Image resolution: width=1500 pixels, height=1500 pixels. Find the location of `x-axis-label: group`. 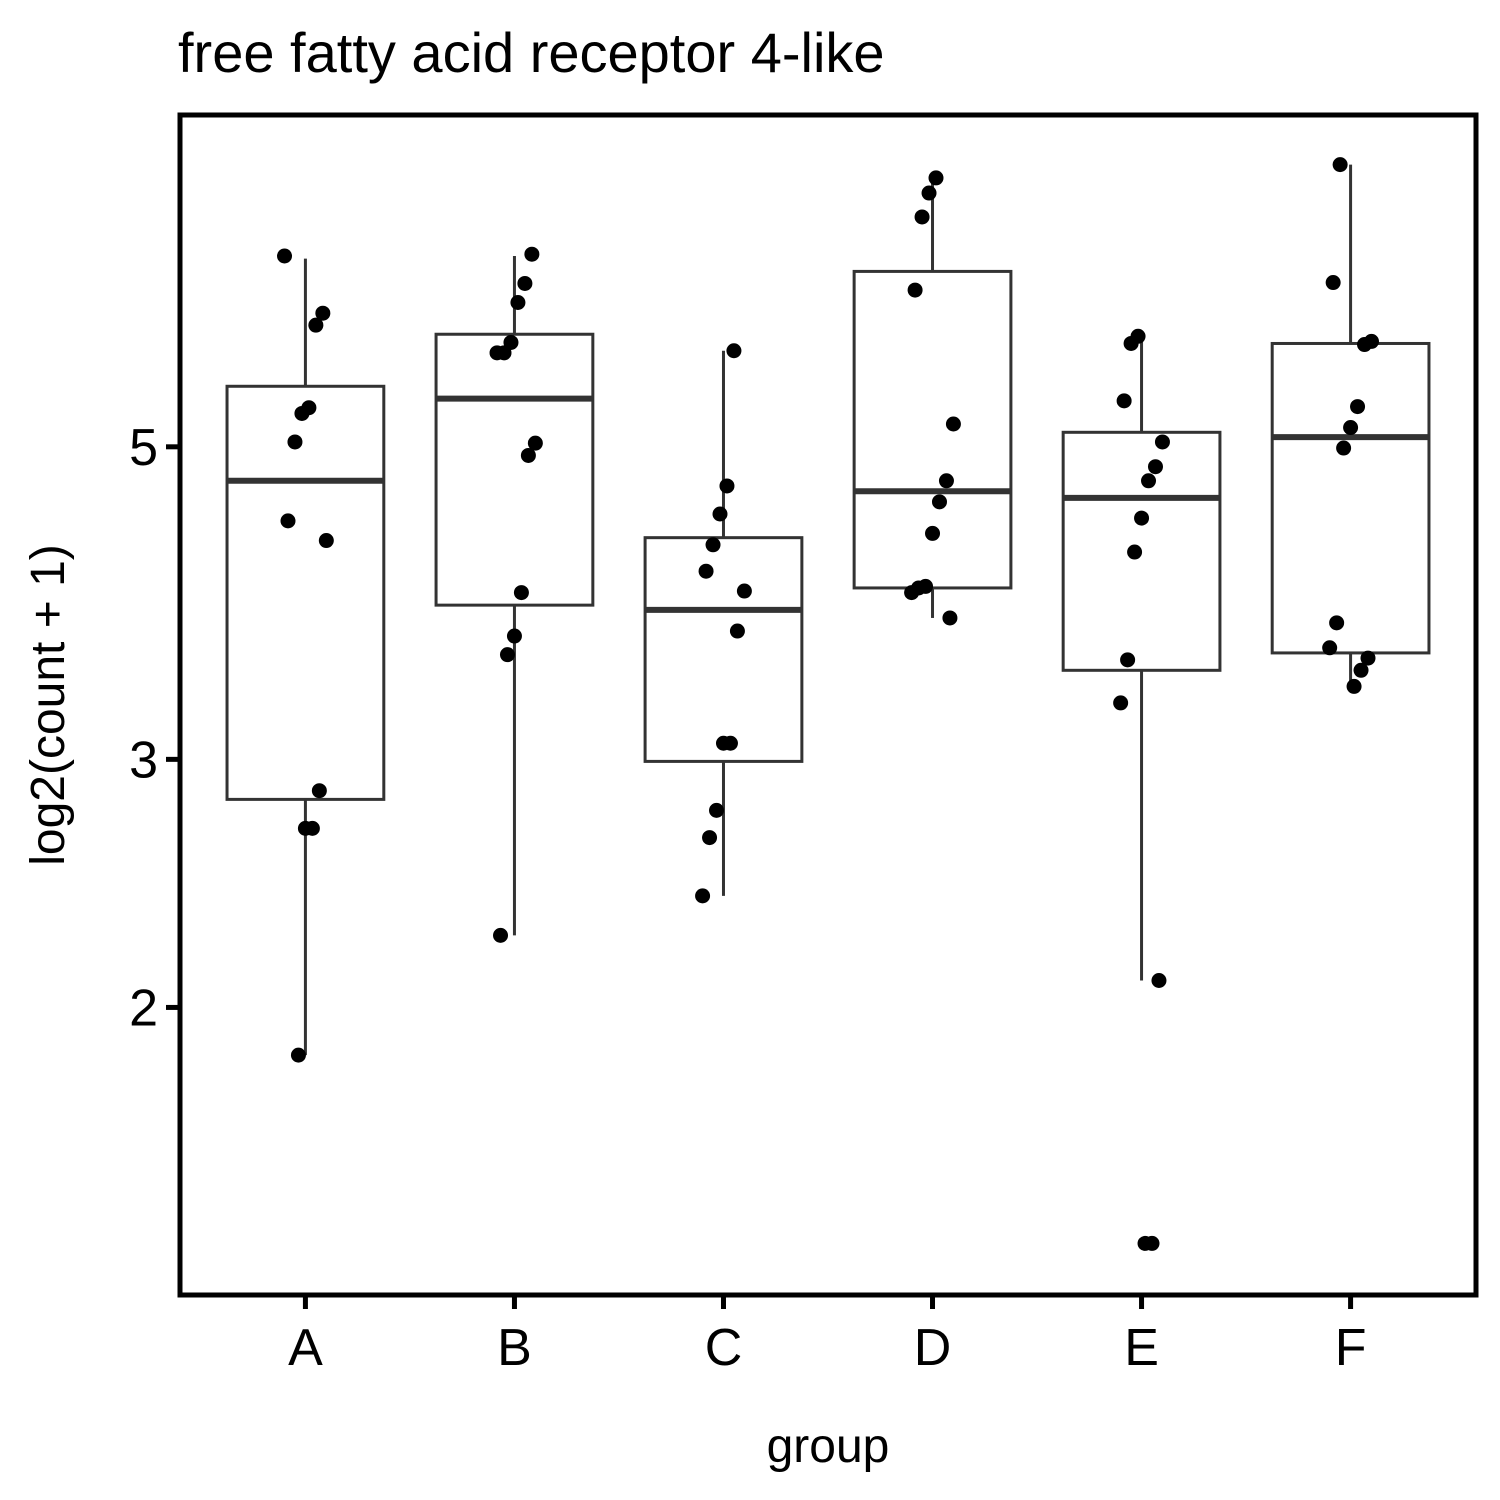

x-axis-label: group is located at coordinates (828, 1446).